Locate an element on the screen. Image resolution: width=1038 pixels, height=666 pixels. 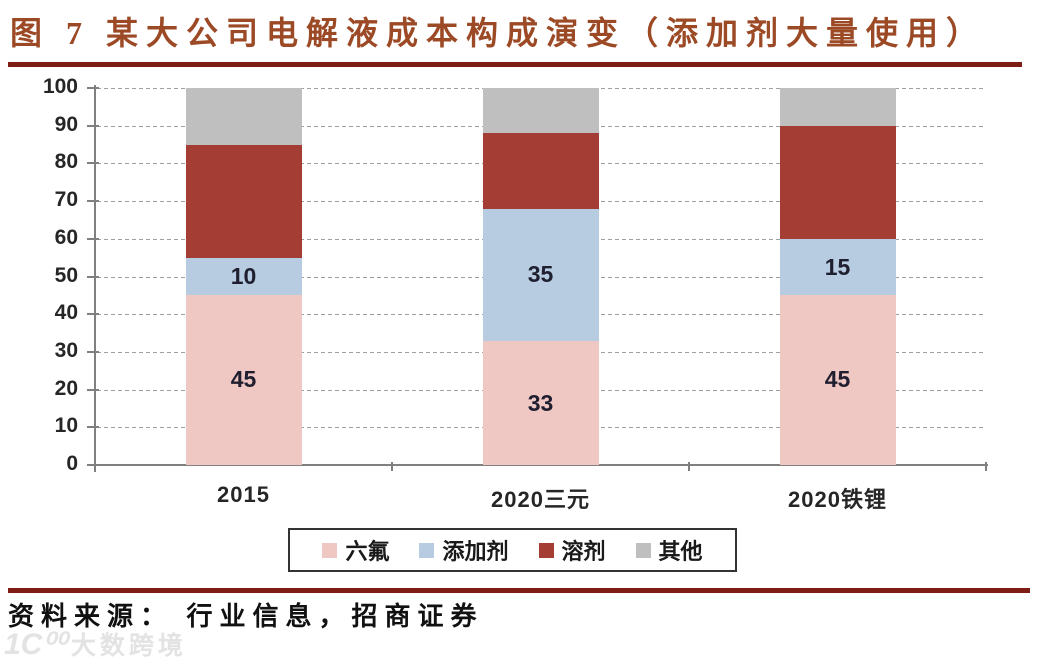
bar-value-label: 10 is located at coordinates (243, 275).